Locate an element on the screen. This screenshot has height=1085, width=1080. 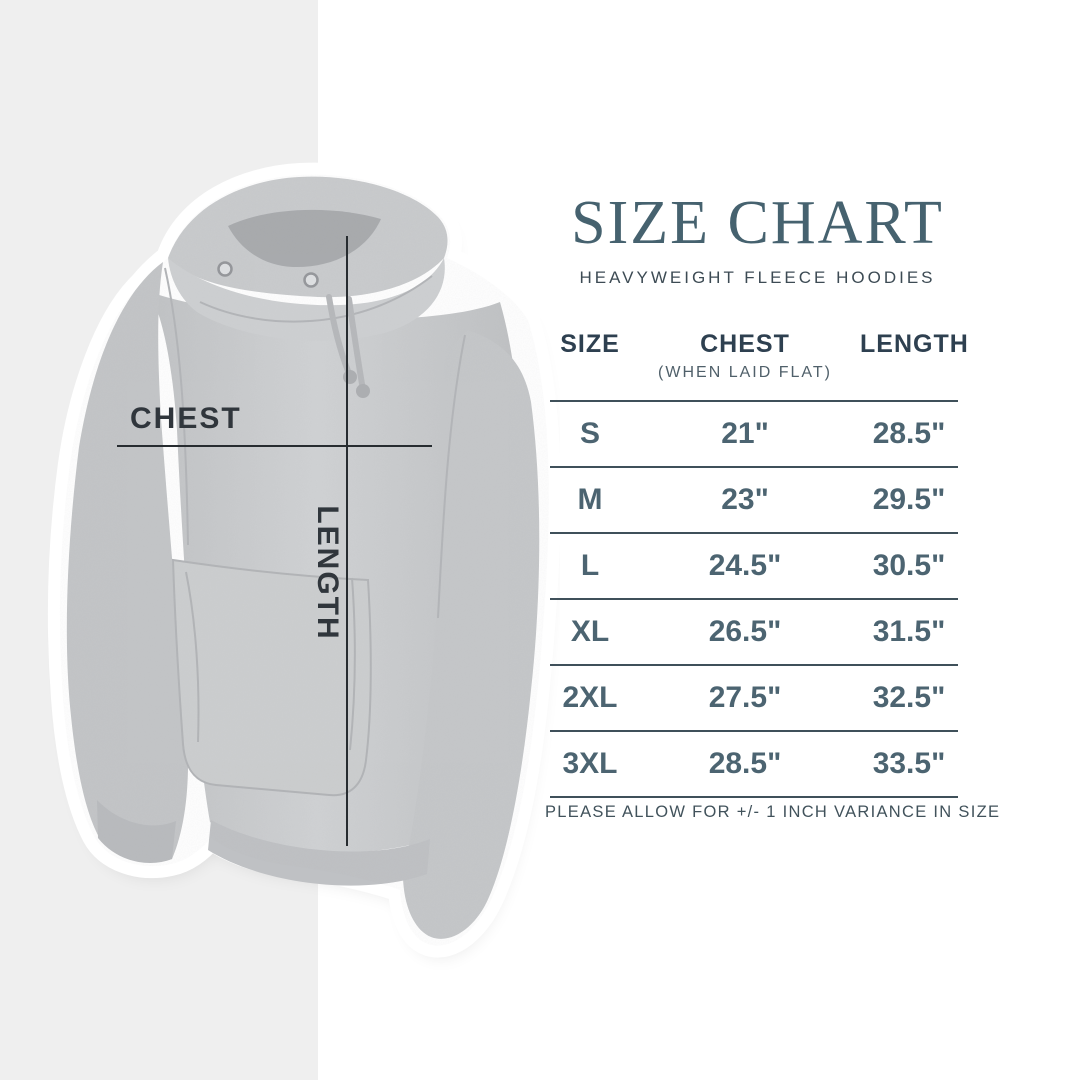
cell-size: 3XL is located at coordinates (590, 763).